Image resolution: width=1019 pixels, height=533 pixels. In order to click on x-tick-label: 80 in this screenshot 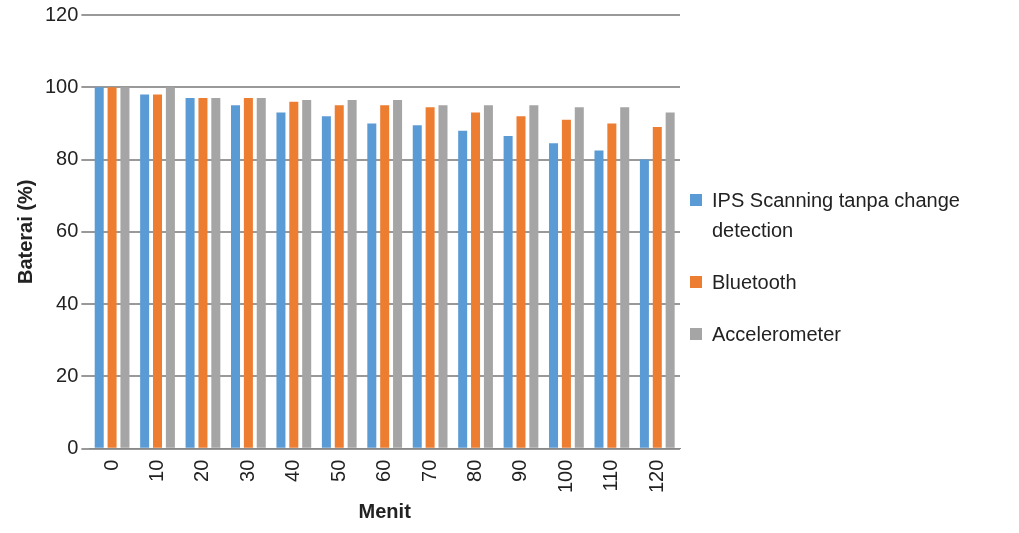, I will do `click(474, 470)`.